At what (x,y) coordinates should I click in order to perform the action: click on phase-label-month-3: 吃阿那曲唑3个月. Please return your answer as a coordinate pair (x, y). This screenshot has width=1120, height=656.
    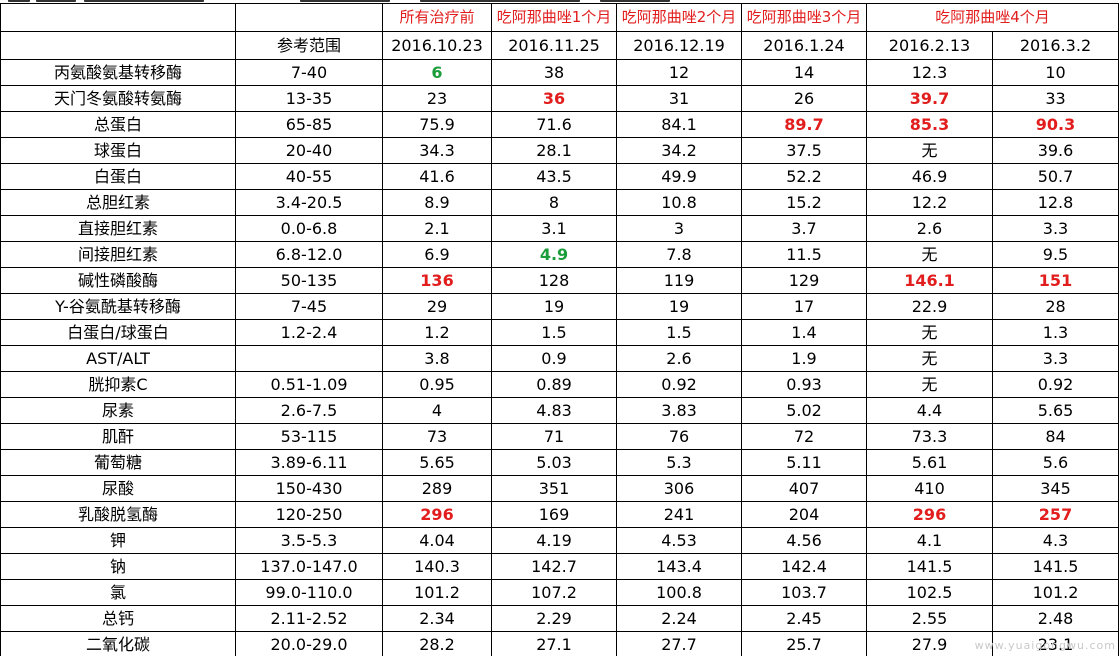
    Looking at the image, I should click on (804, 17).